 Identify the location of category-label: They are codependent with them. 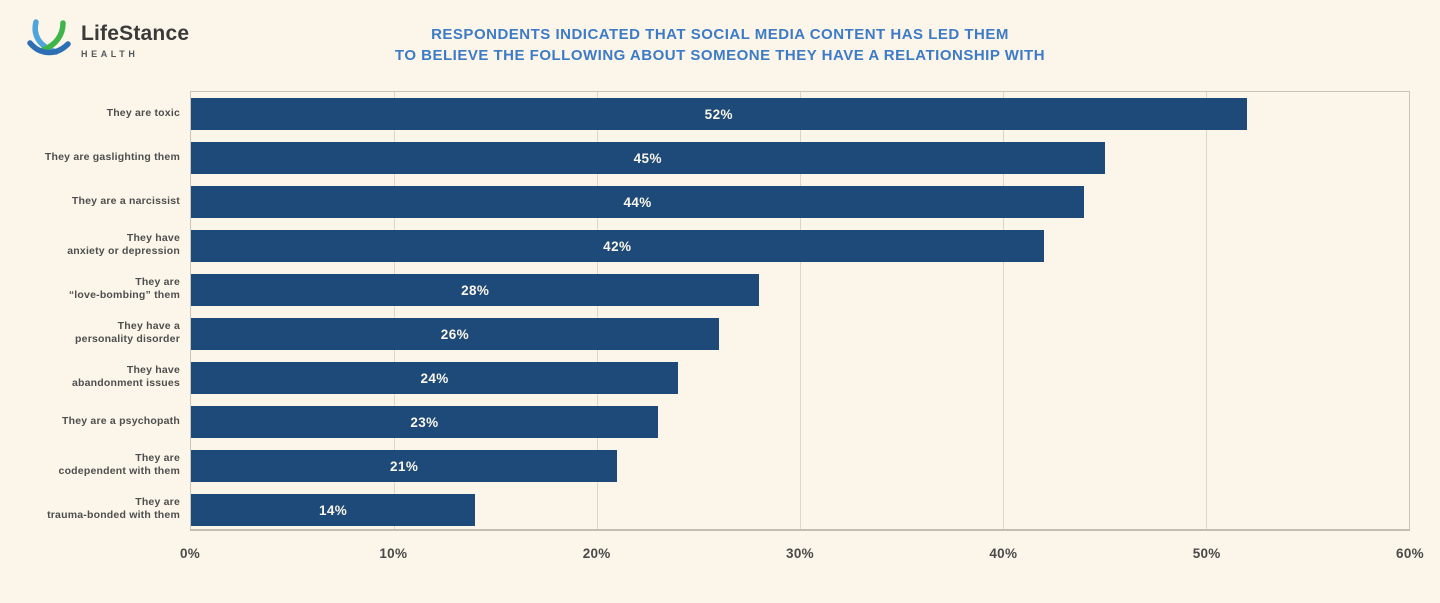
(119, 464).